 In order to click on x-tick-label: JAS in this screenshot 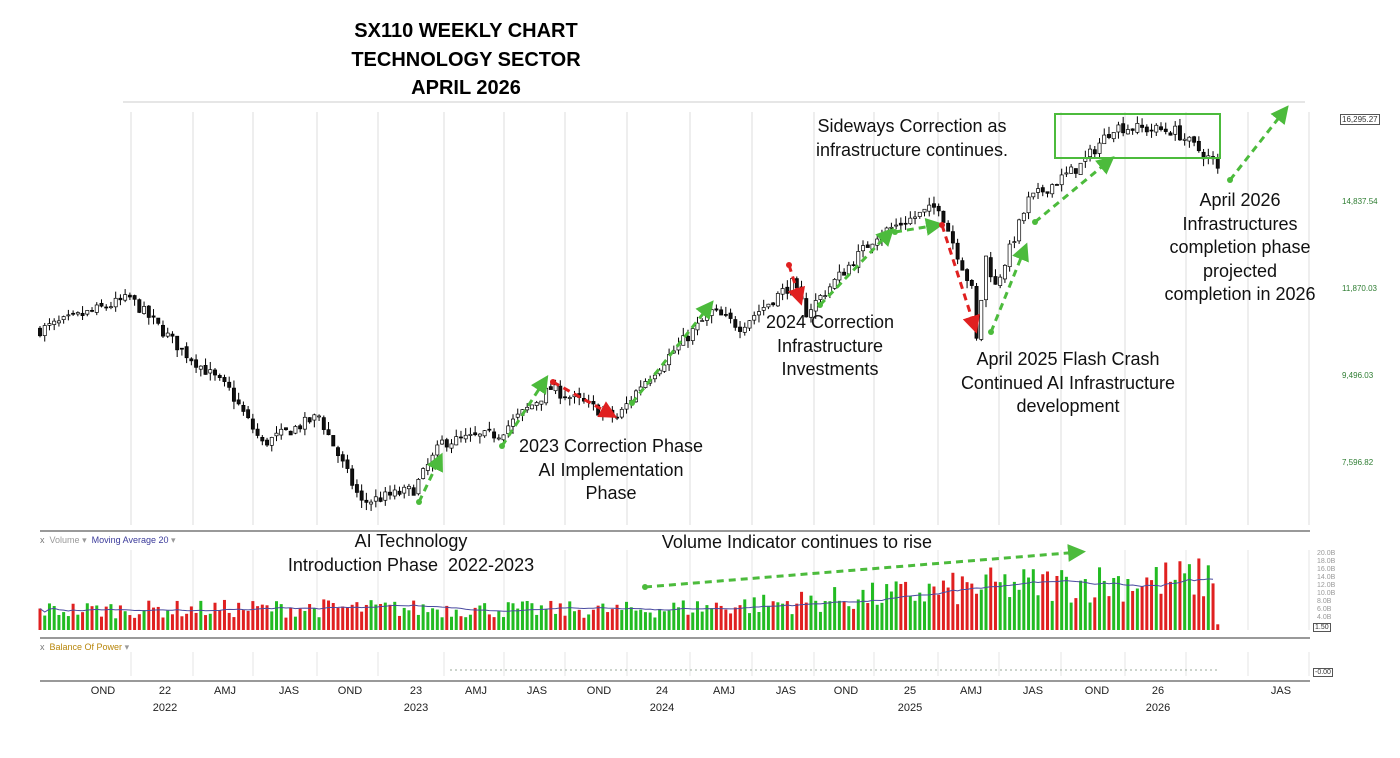, I will do `click(537, 691)`.